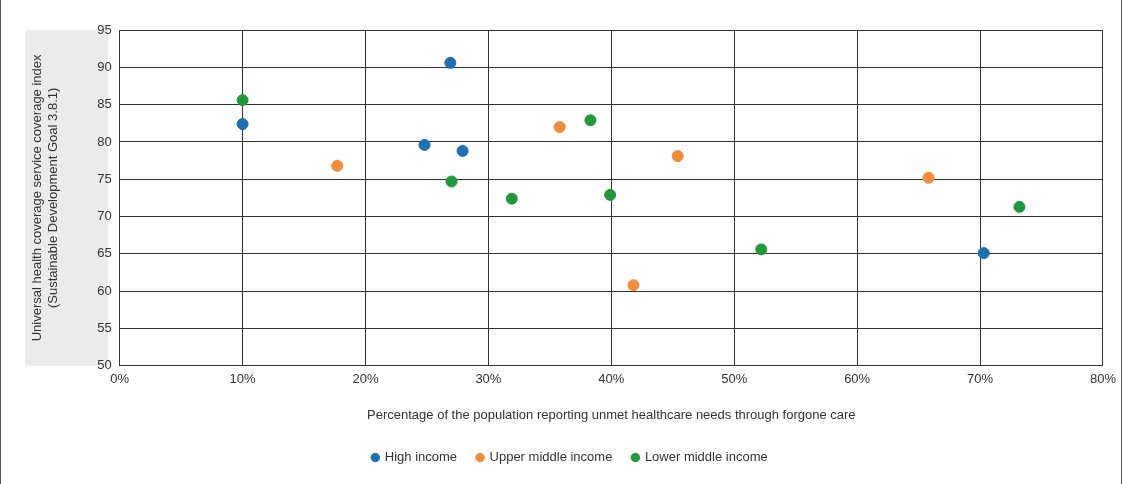 The image size is (1122, 484). I want to click on x-tick-label: 20%, so click(365, 379).